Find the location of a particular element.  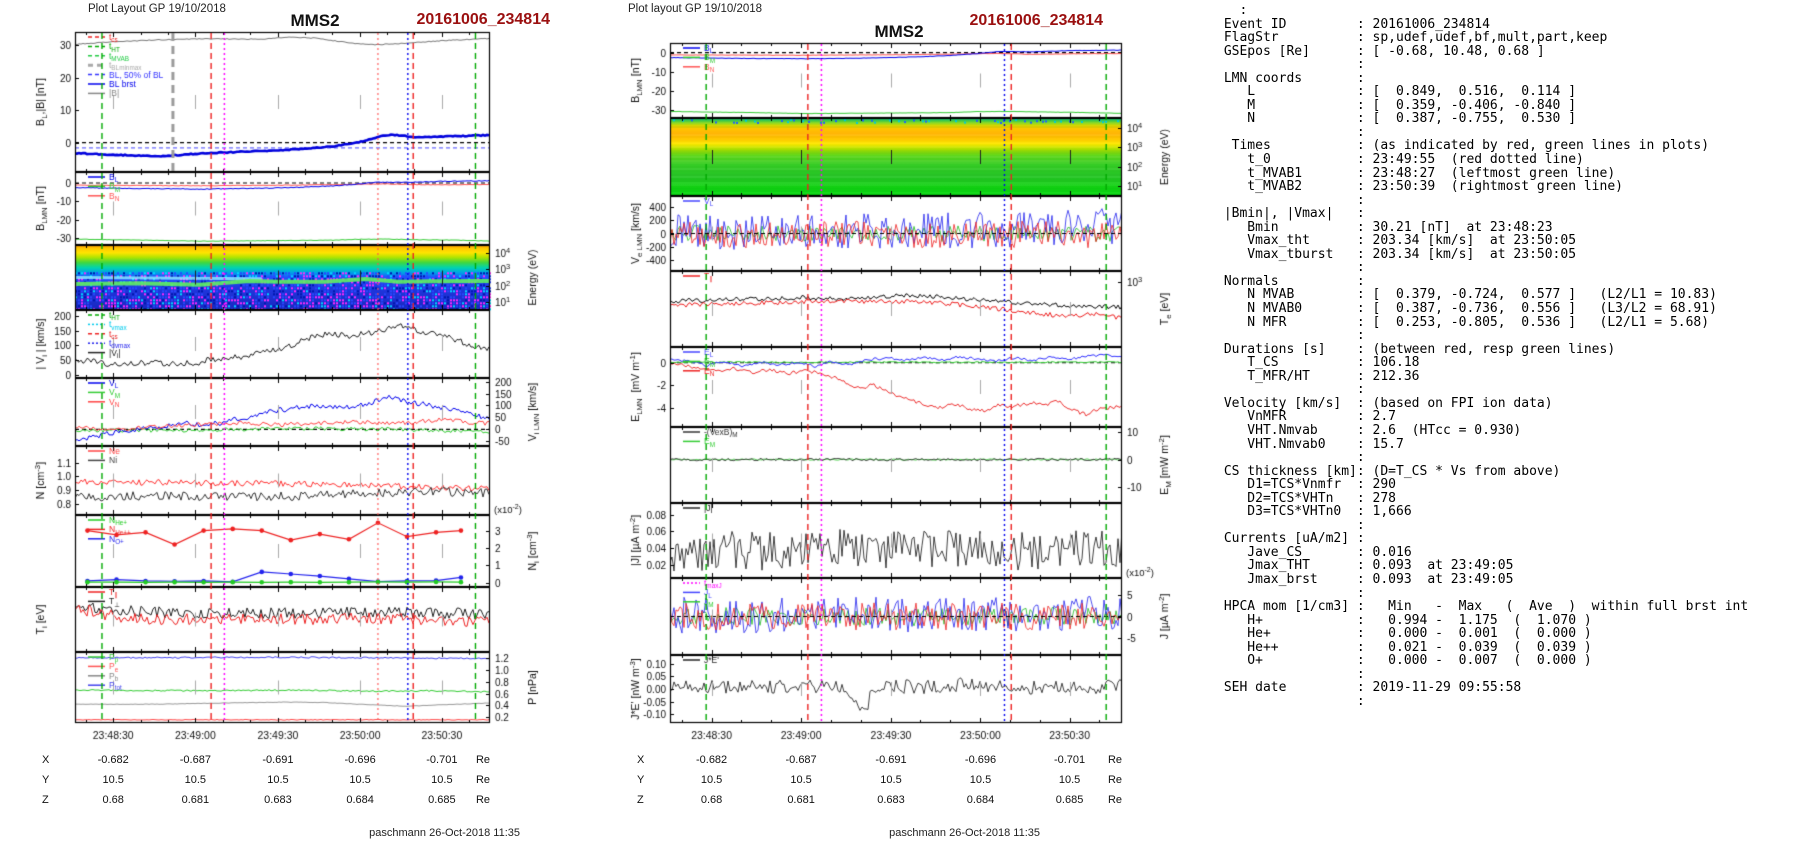

spacecraft-title-middle: MMS2 is located at coordinates (899, 31).